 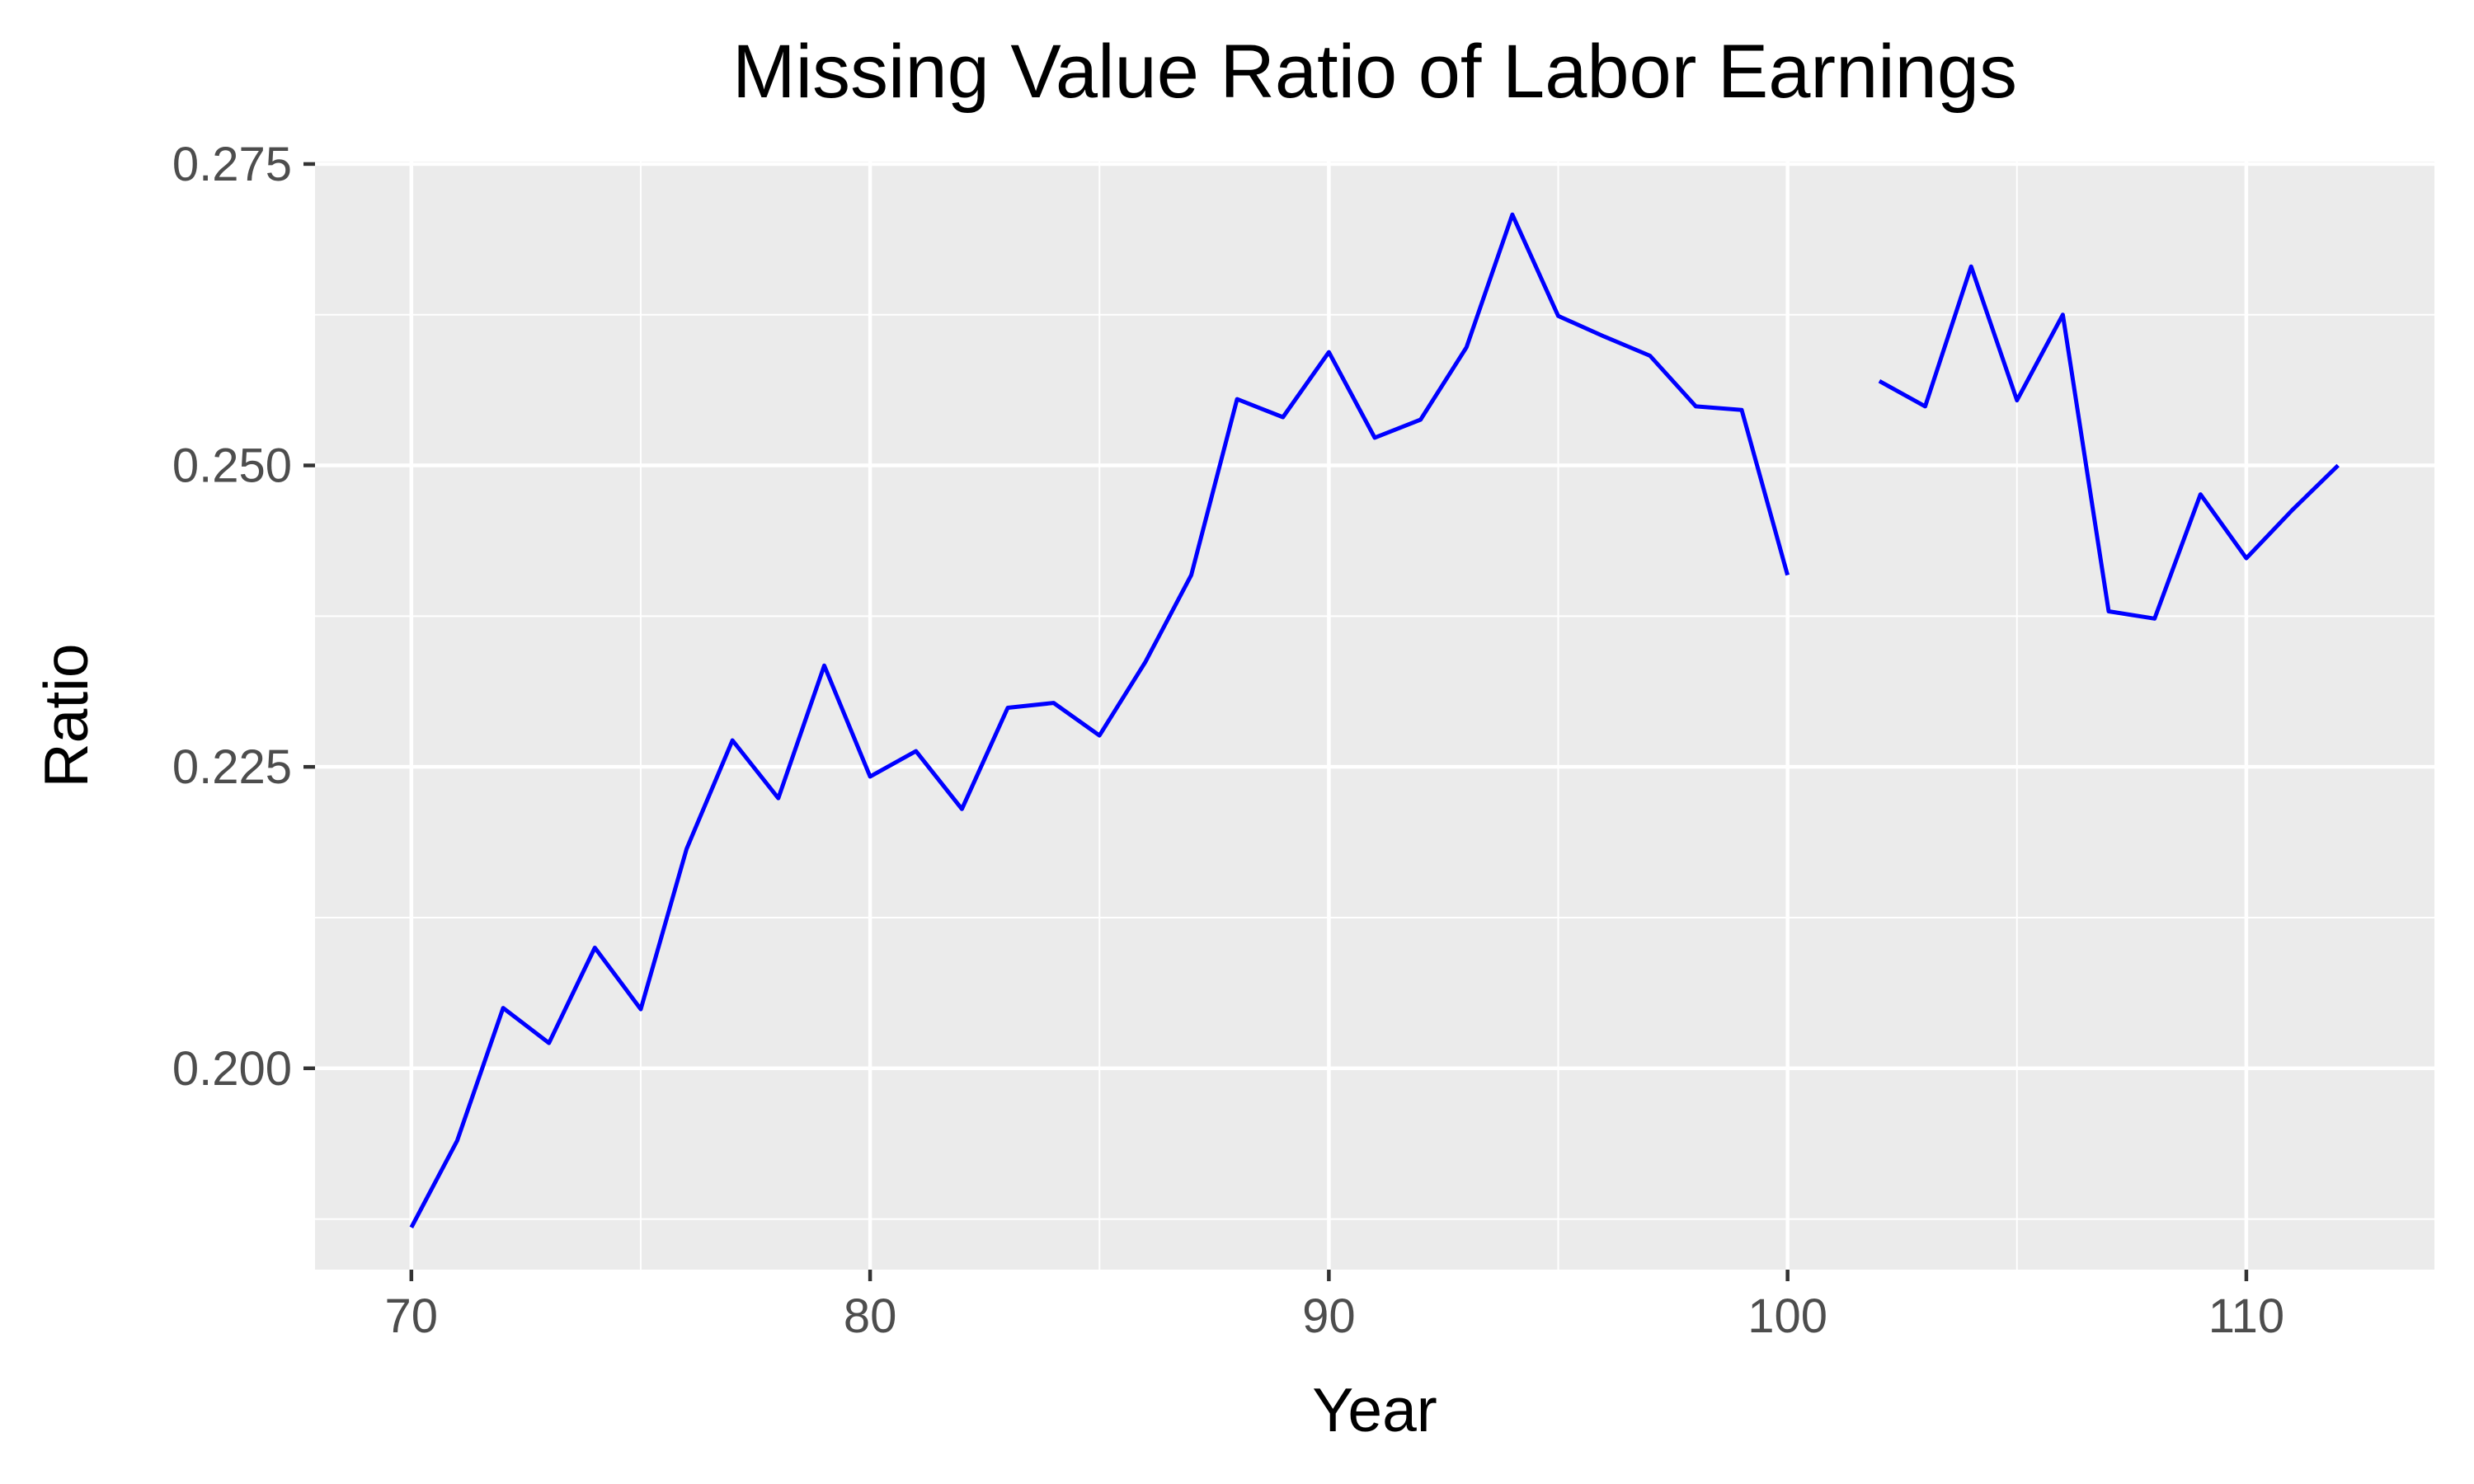 What do you see at coordinates (1329, 1316) in the screenshot?
I see `x-tick-label: 90` at bounding box center [1329, 1316].